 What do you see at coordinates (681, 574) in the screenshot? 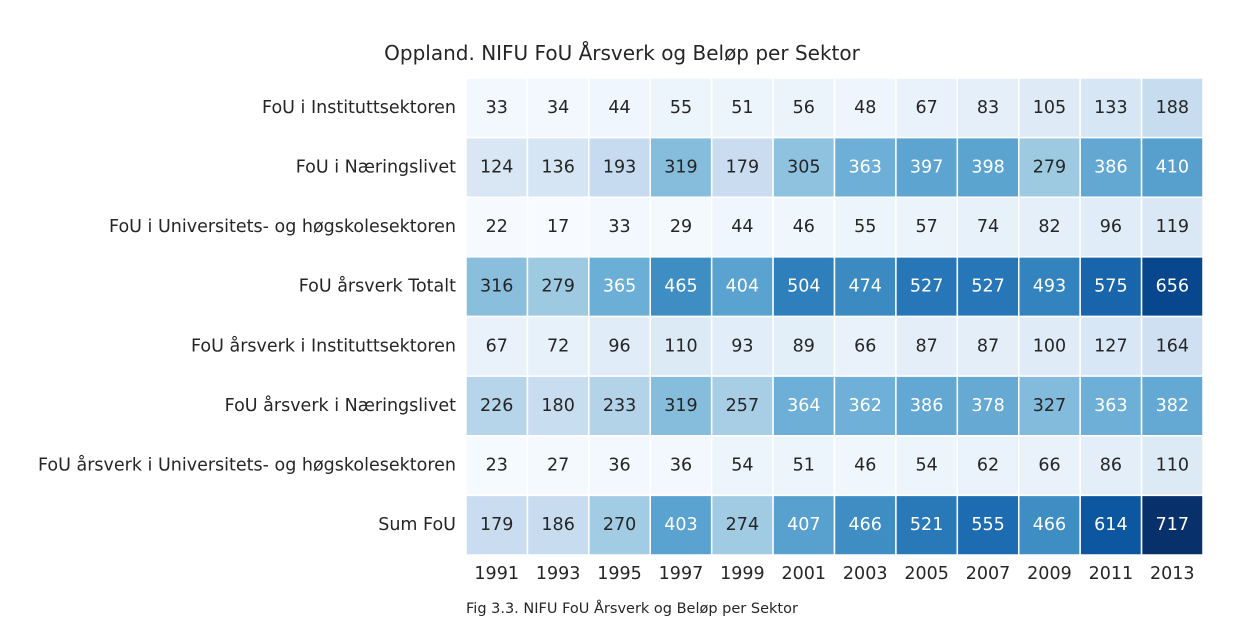
I see `x-tick-label: 1997` at bounding box center [681, 574].